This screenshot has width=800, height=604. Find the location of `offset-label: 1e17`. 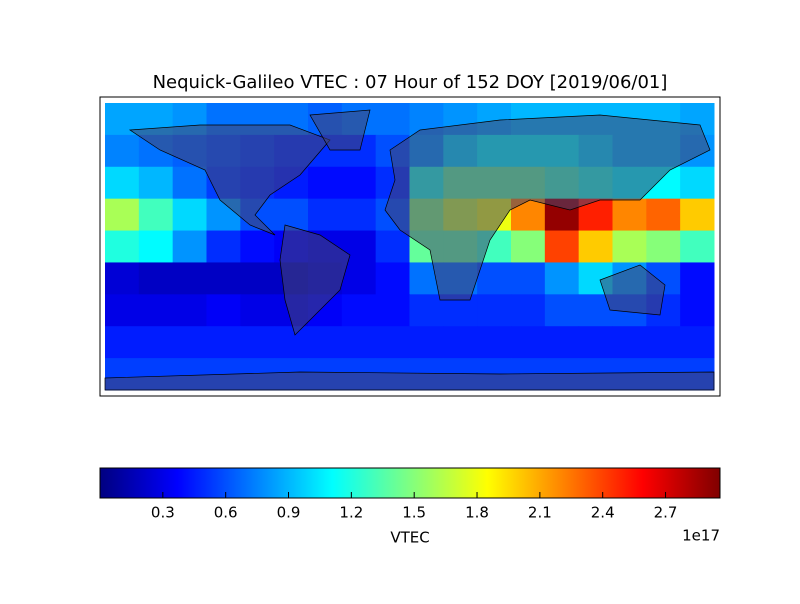

offset-label: 1e17 is located at coordinates (701, 536).